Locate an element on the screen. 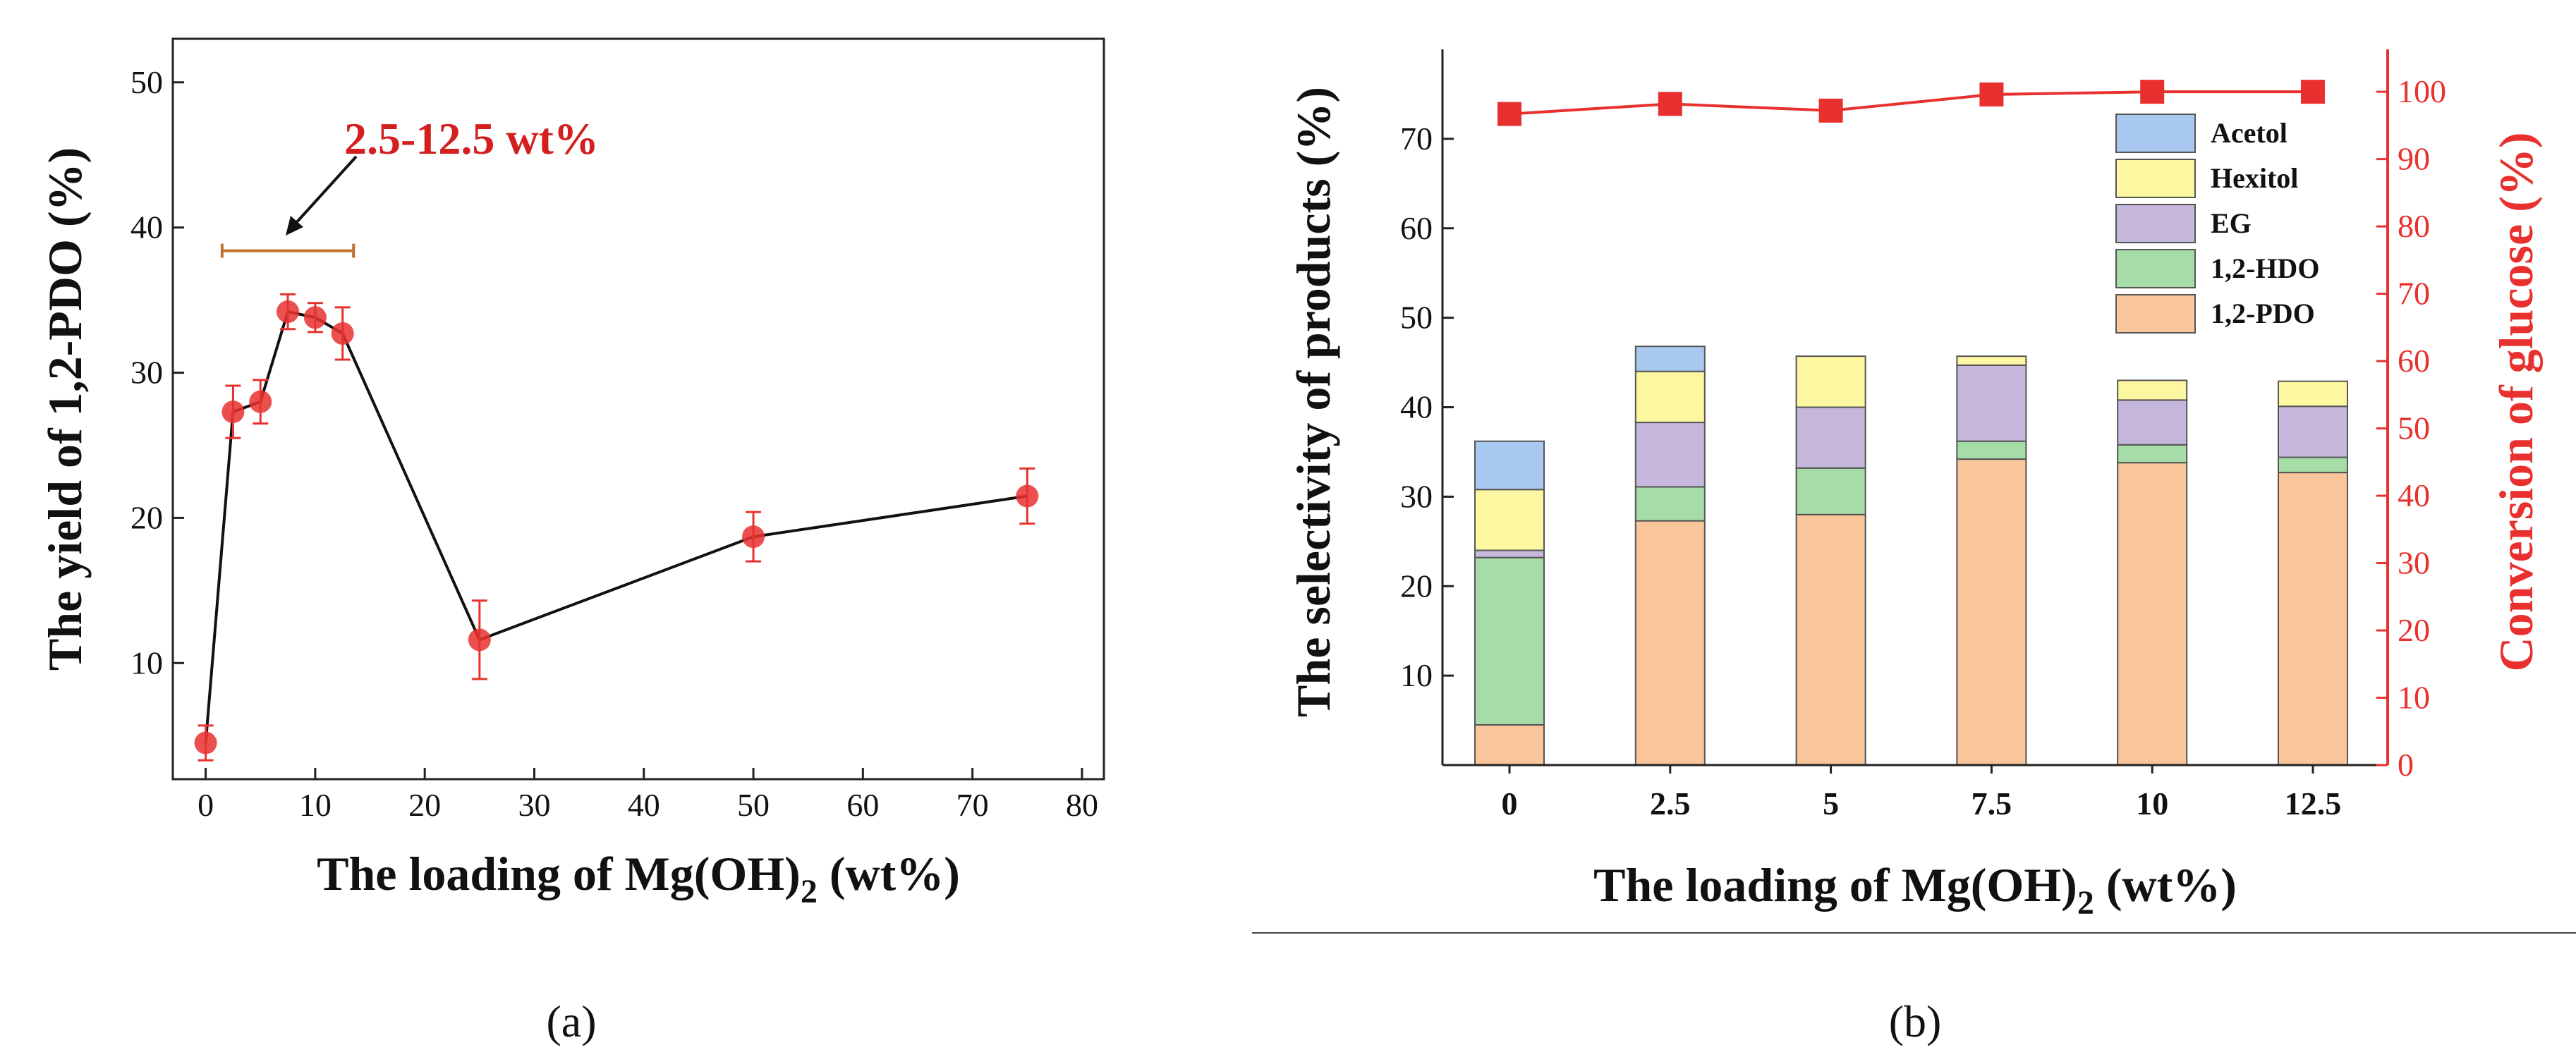 The height and width of the screenshot is (1057, 2576). chart-b-right-axis-title: Conversion of glucose (%) is located at coordinates (2516, 402).